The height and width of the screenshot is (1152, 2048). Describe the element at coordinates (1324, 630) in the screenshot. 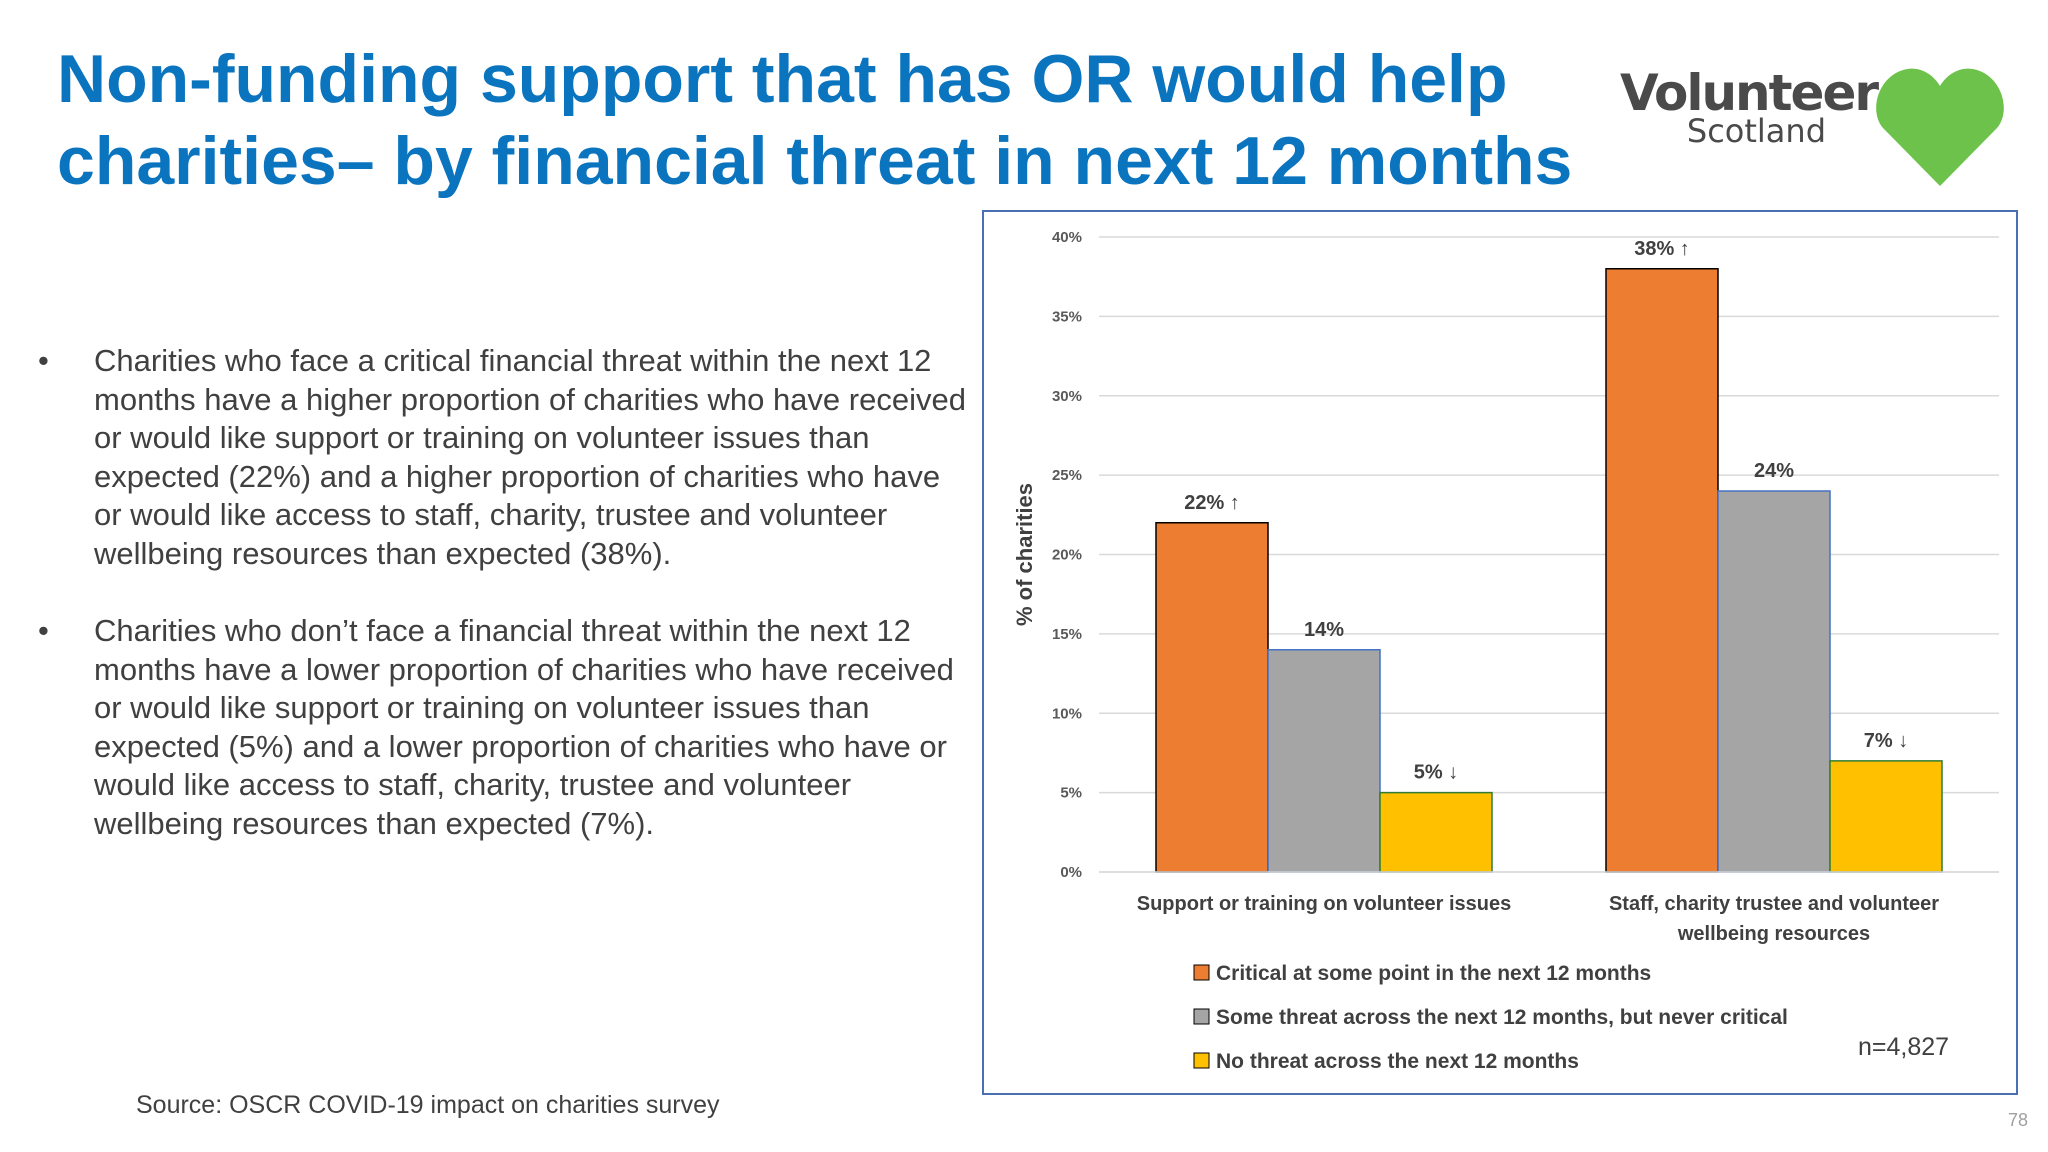

I see `data-label: 14%` at that location.